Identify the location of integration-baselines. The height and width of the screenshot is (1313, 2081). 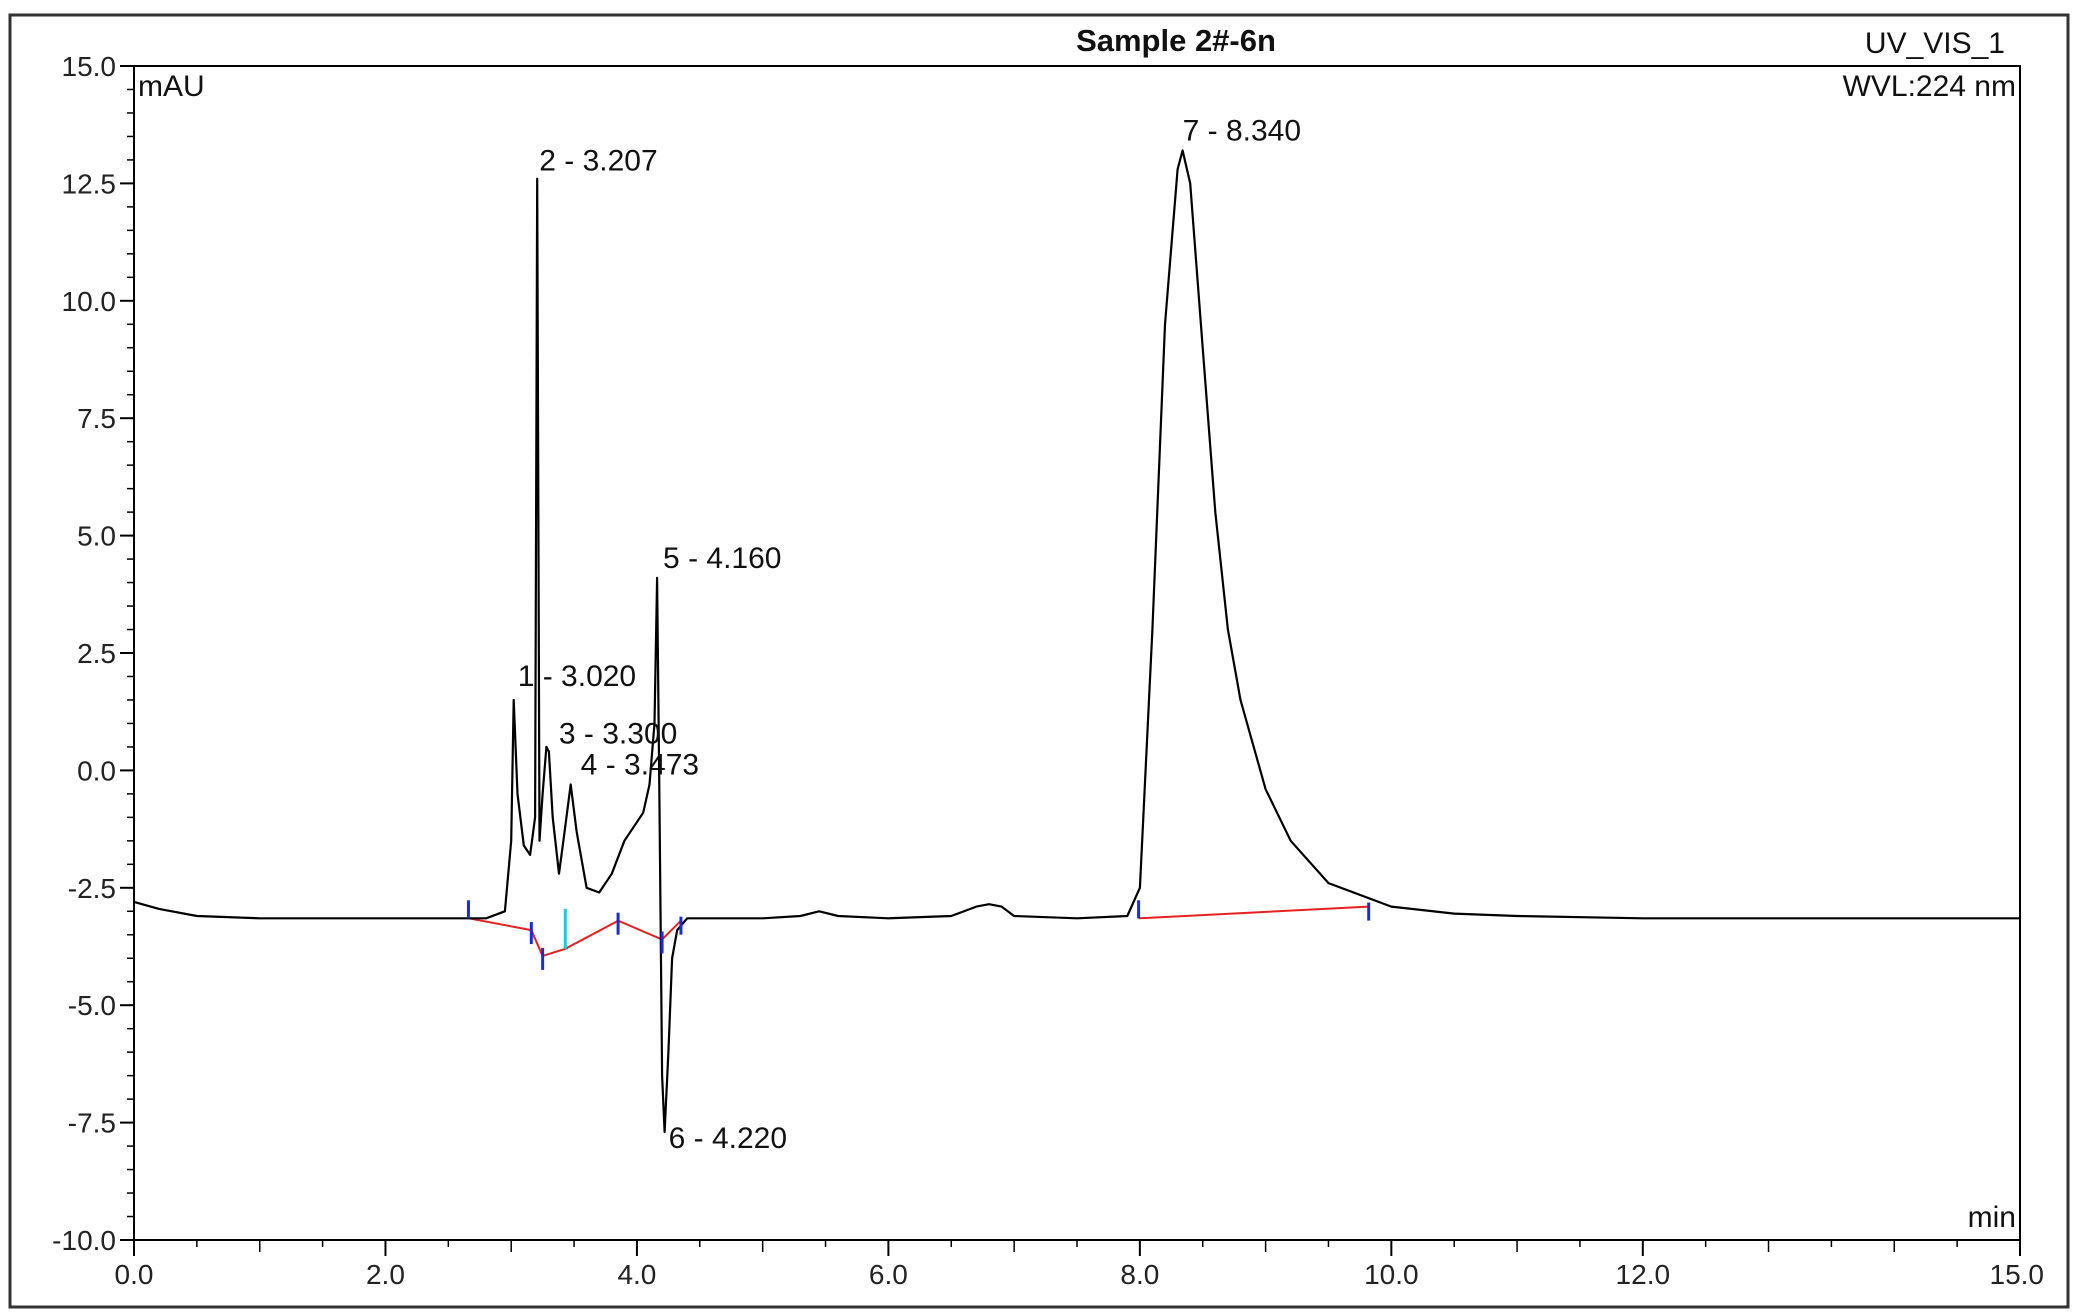
(918, 931).